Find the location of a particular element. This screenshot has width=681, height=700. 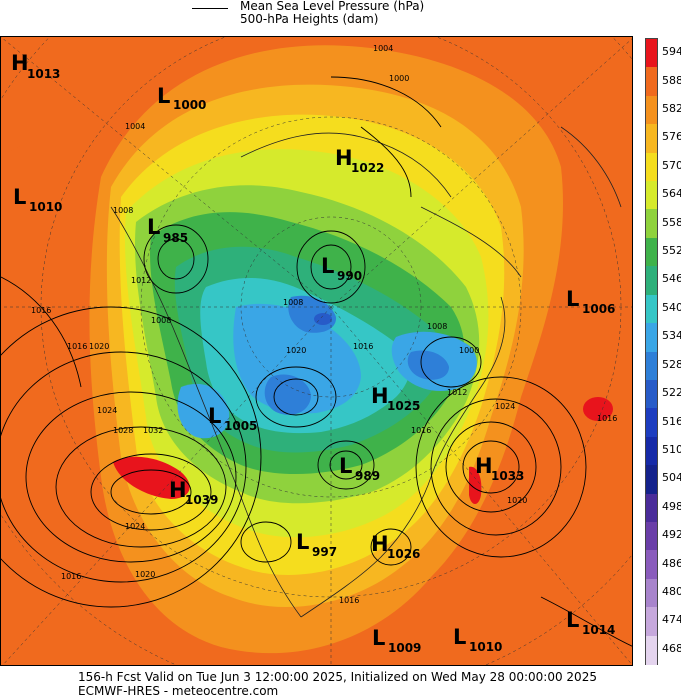

height-field-528-east is located at coordinates (428, 365).